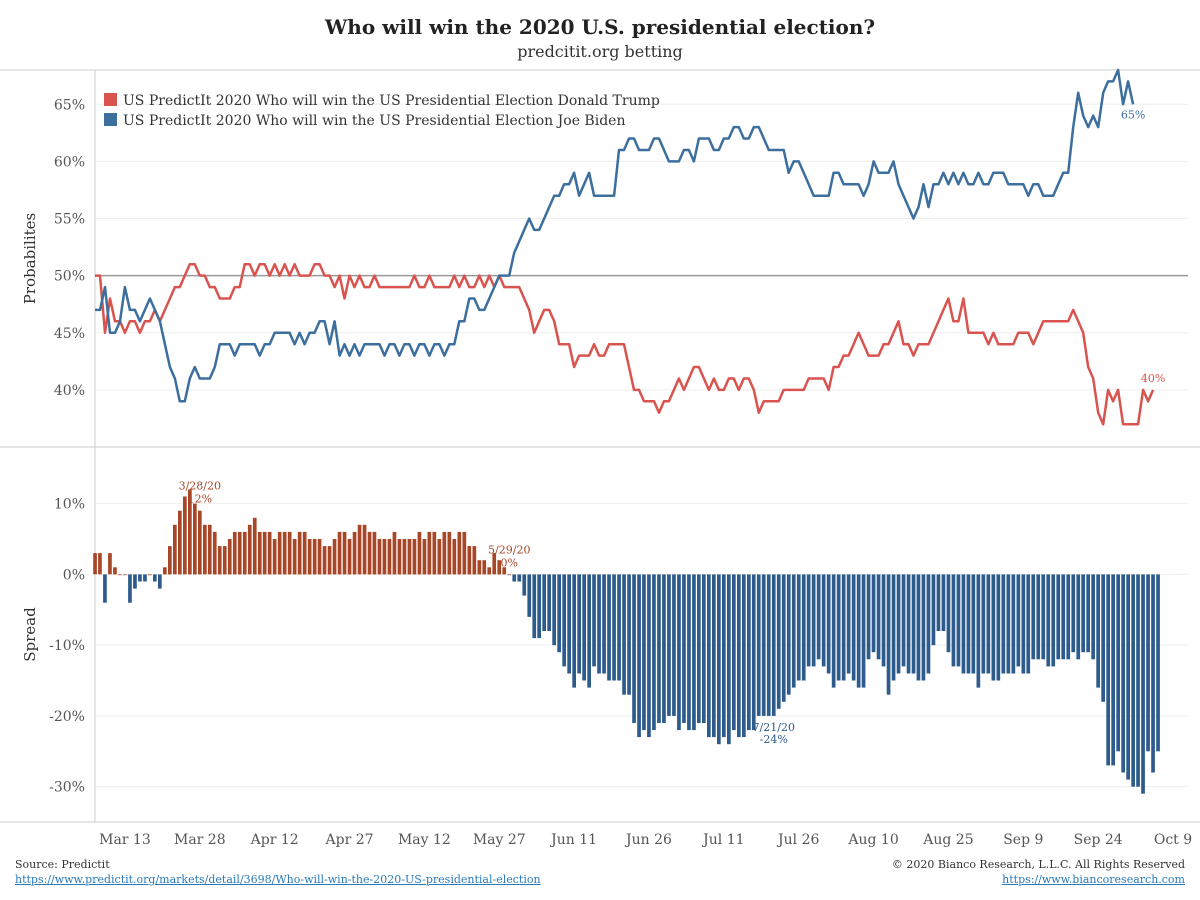 The height and width of the screenshot is (900, 1200). What do you see at coordinates (69, 277) in the screenshot?
I see `y-tick-label: 50%` at bounding box center [69, 277].